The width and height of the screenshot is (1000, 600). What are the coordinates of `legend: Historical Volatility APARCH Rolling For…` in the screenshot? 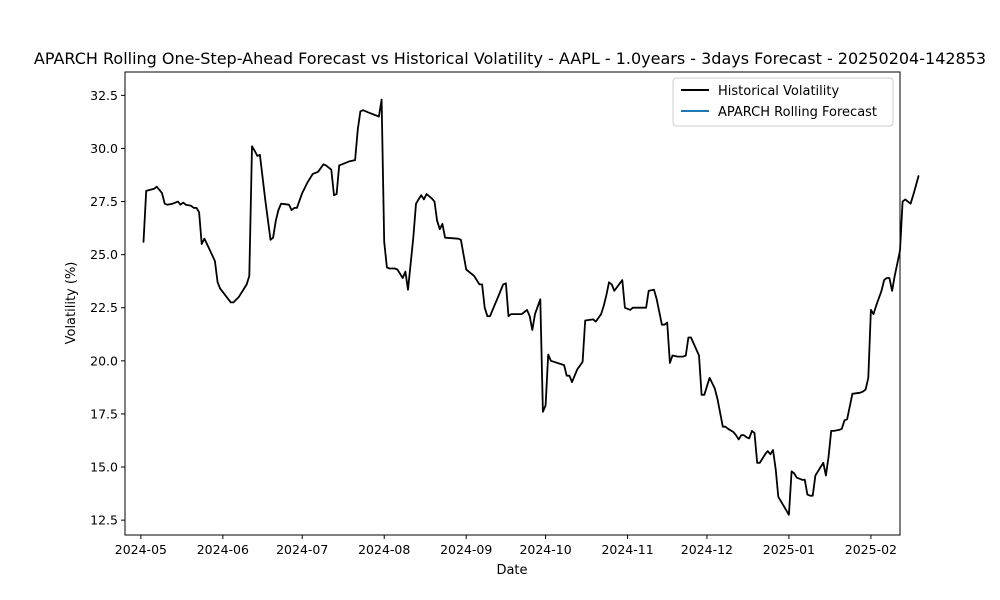 It's located at (783, 102).